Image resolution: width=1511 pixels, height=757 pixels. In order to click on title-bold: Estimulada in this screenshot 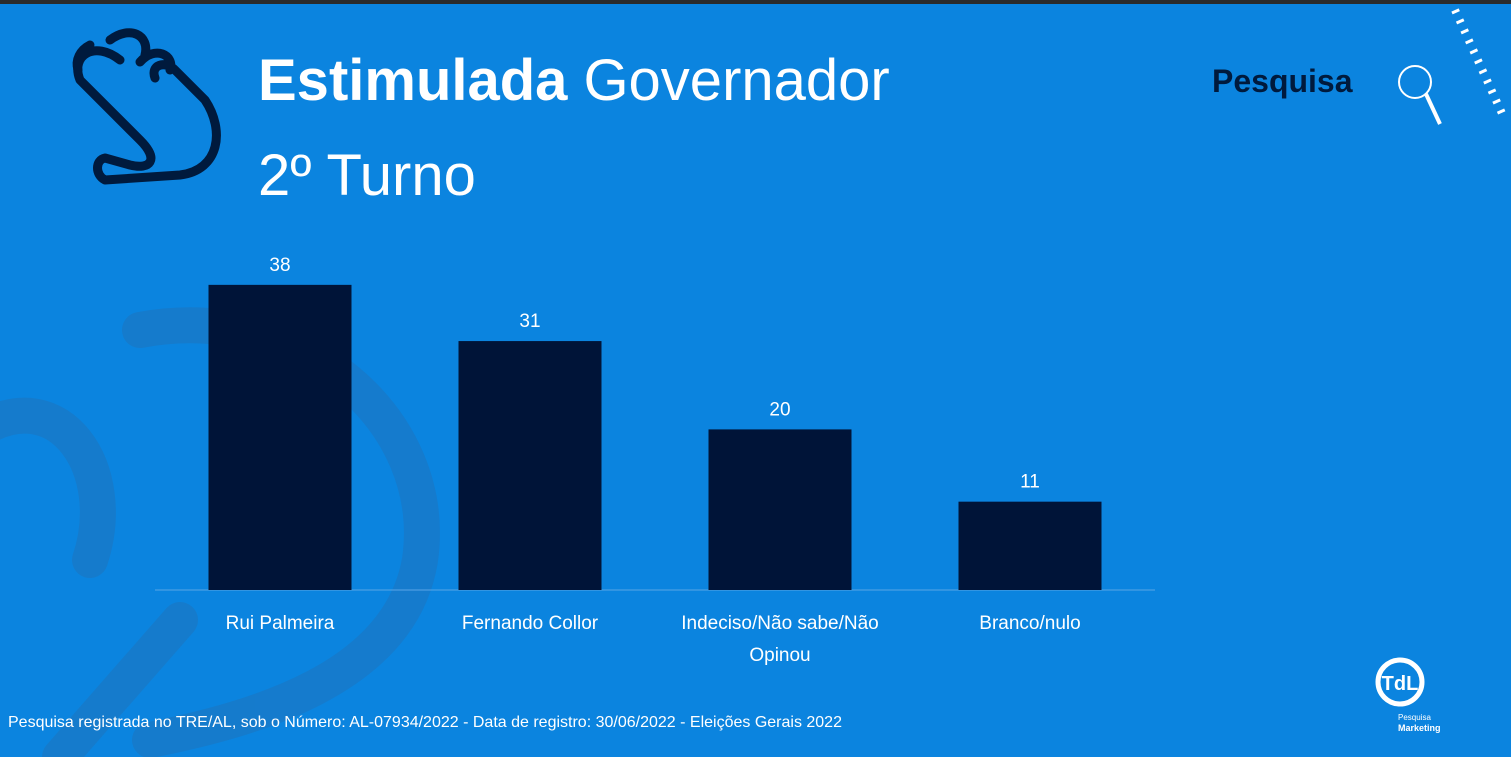, I will do `click(413, 80)`.